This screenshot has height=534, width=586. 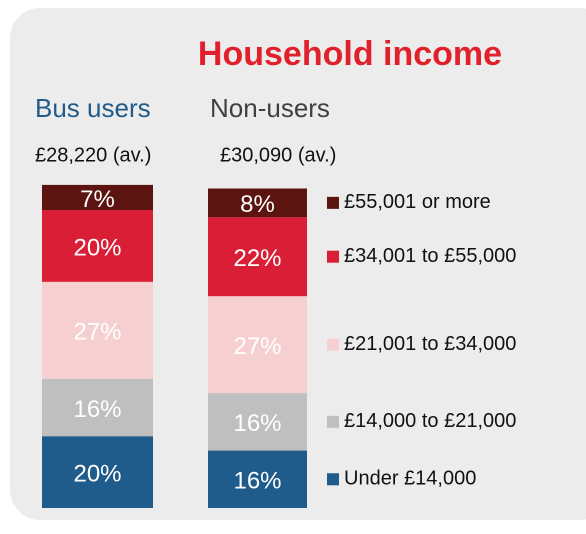 What do you see at coordinates (417, 202) in the screenshot?
I see `legend-label: £55,001 or more` at bounding box center [417, 202].